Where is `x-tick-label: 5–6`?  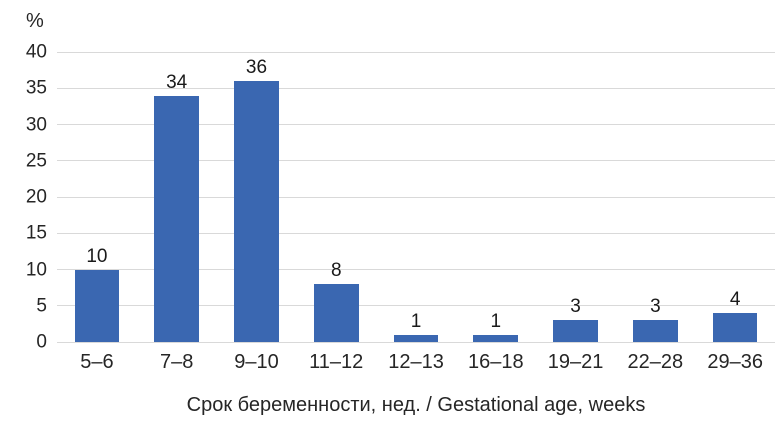
x-tick-label: 5–6 is located at coordinates (97, 361).